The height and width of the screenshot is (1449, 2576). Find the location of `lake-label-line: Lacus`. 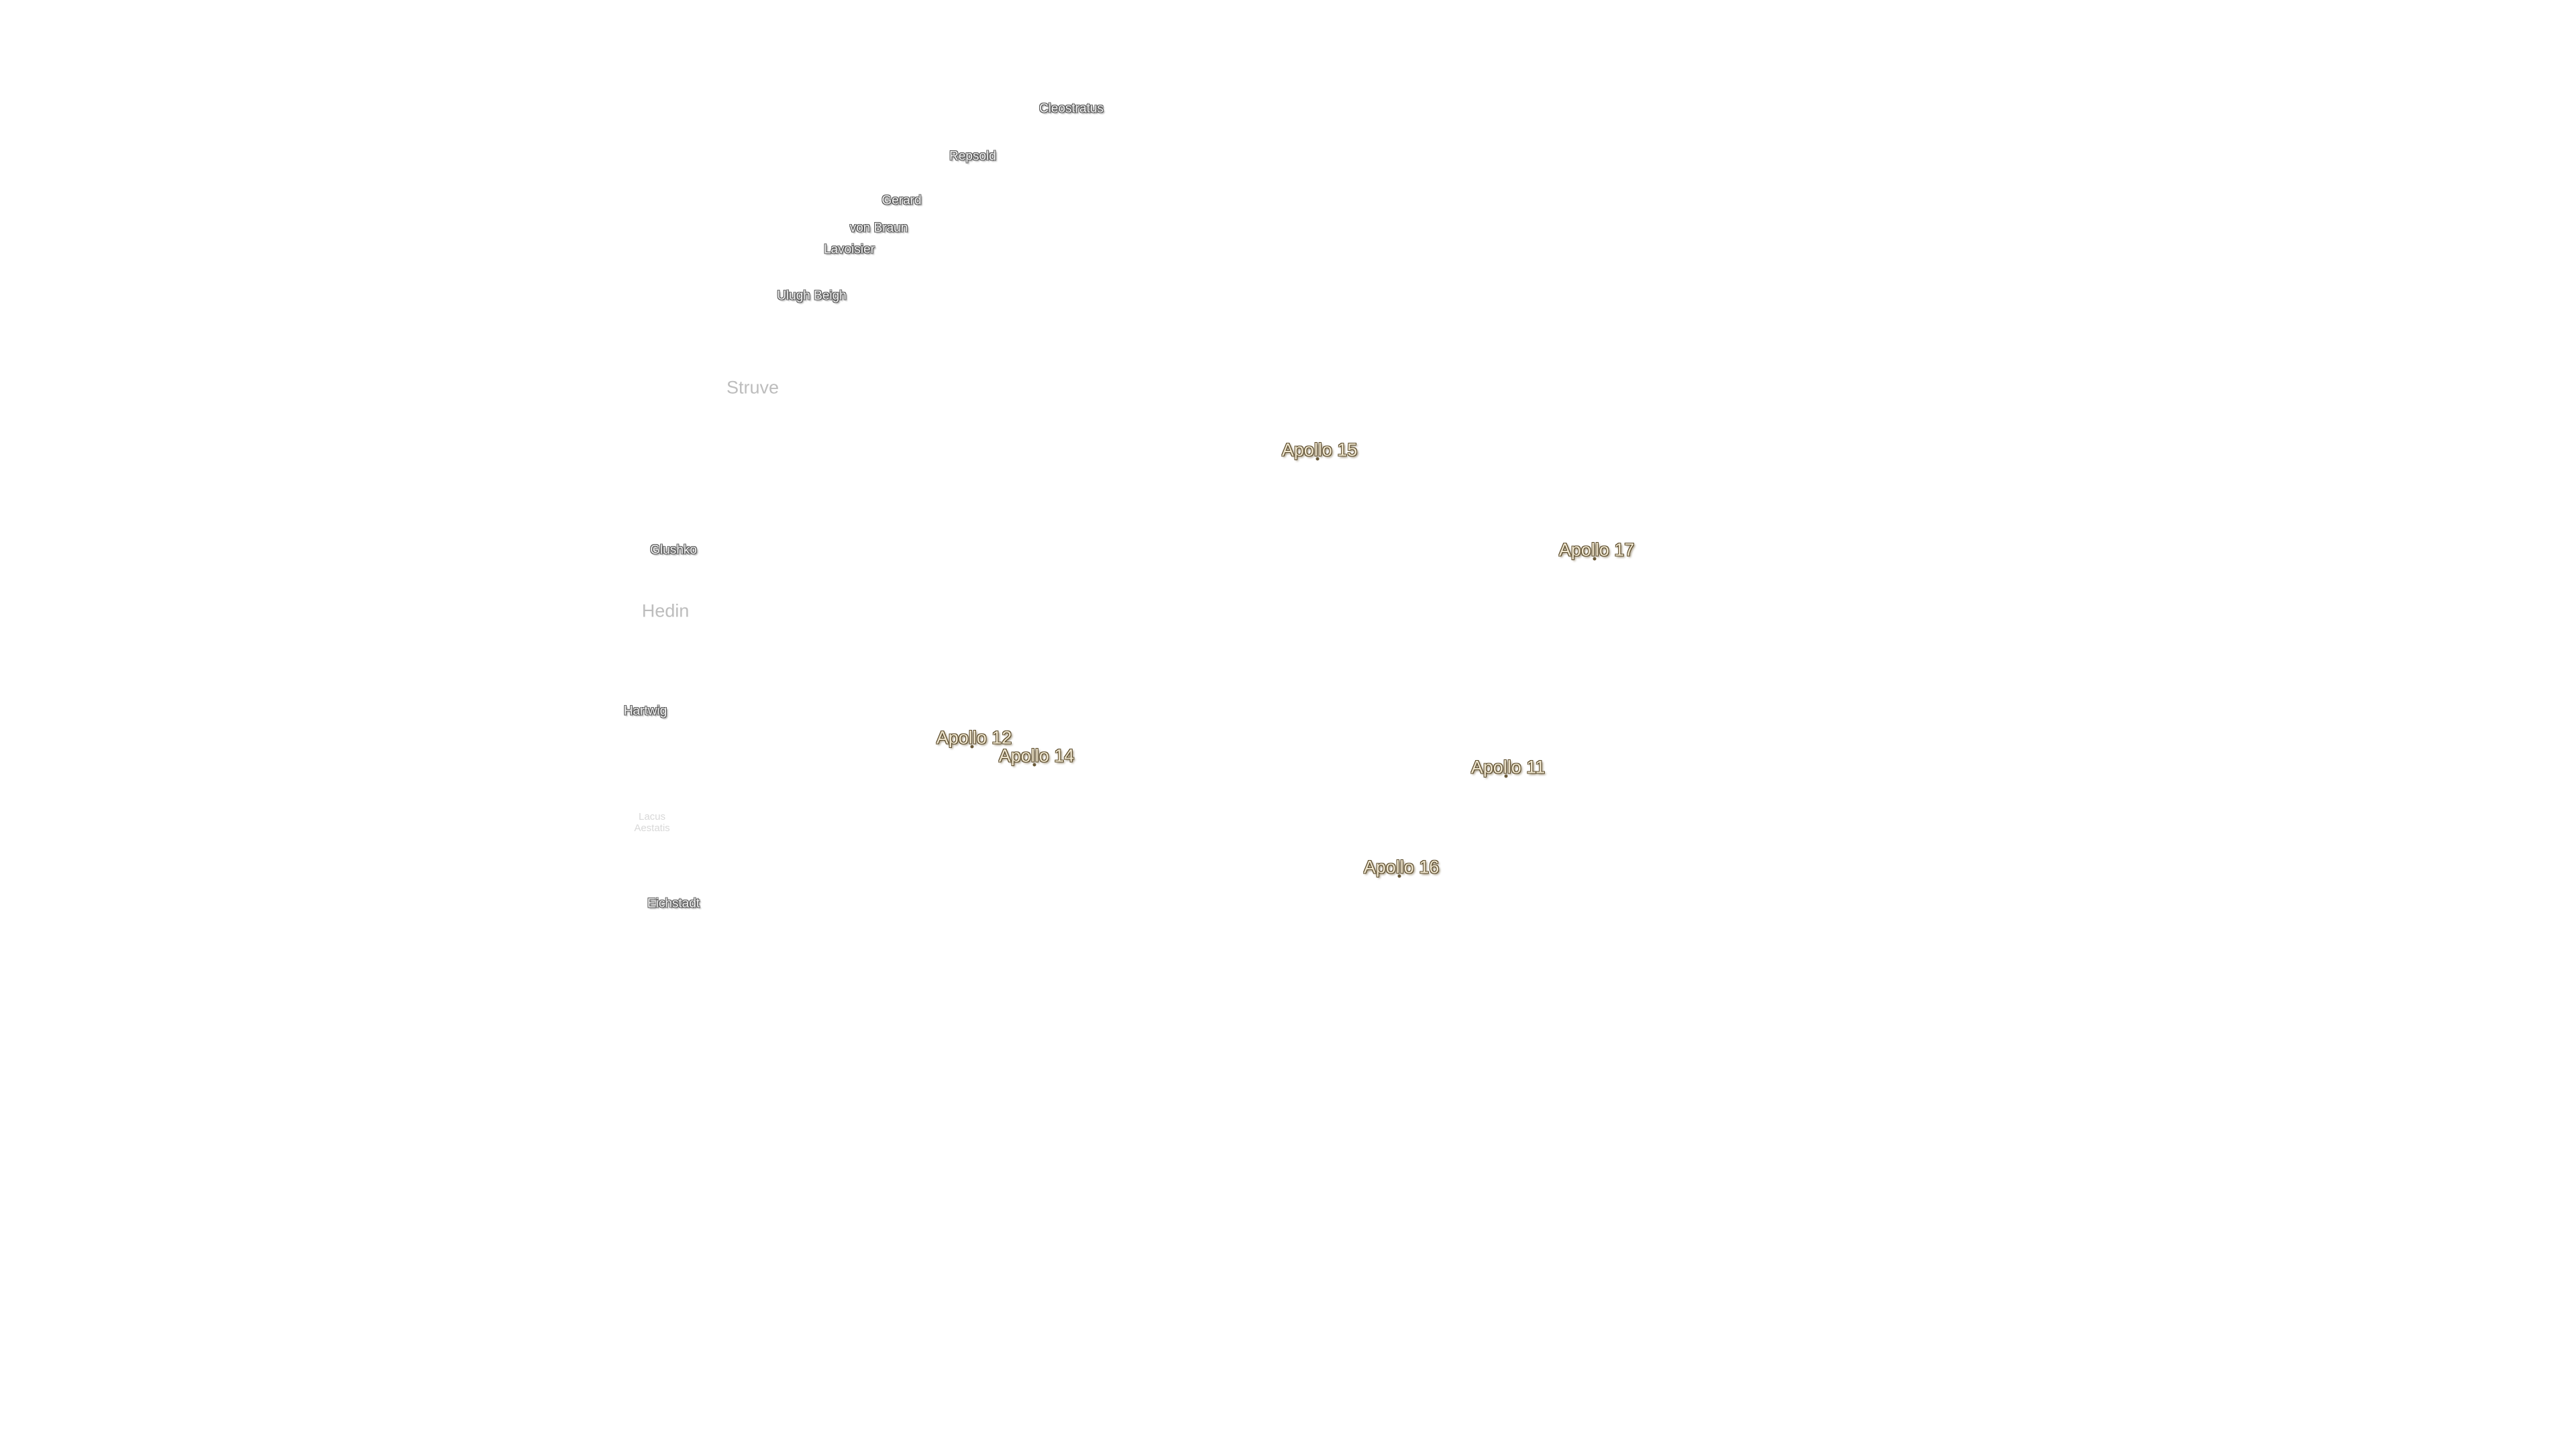

lake-label-line: Lacus is located at coordinates (652, 816).